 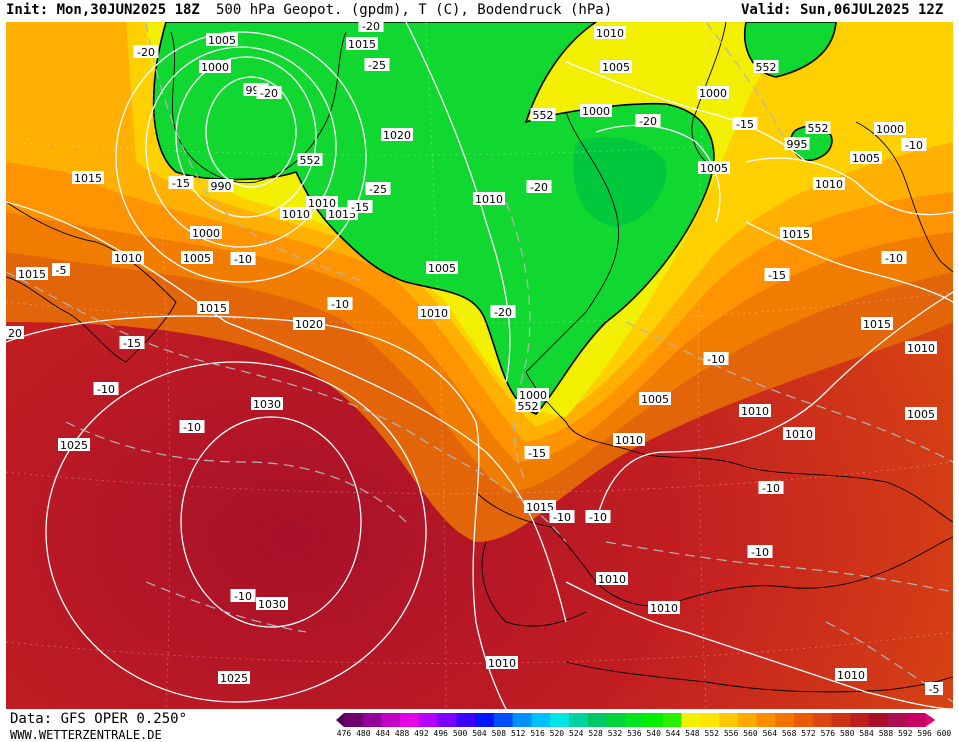 I want to click on pressure-label: 1005, so click(x=655, y=399).